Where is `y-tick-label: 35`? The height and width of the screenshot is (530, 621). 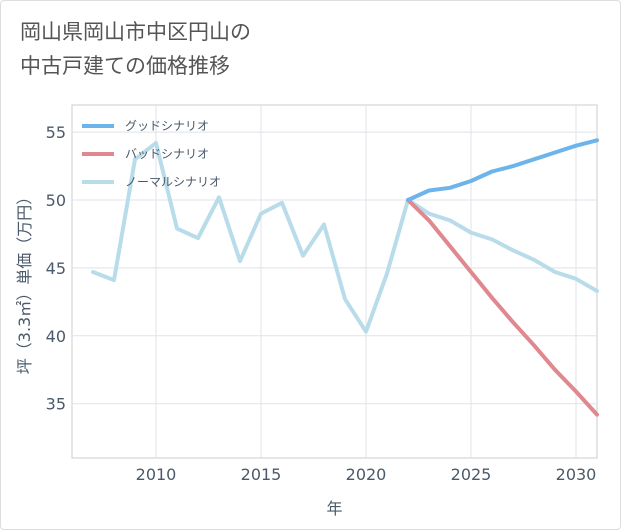 y-tick-label: 35 is located at coordinates (56, 404).